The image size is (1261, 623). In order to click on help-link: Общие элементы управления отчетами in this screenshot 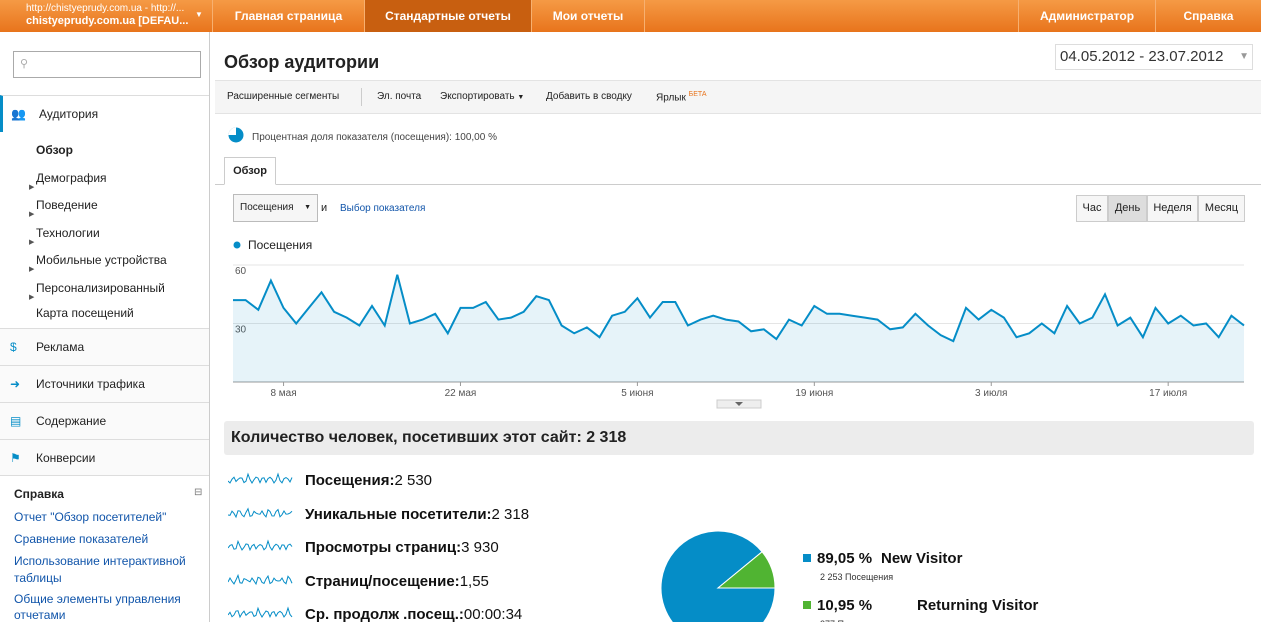, I will do `click(97, 607)`.